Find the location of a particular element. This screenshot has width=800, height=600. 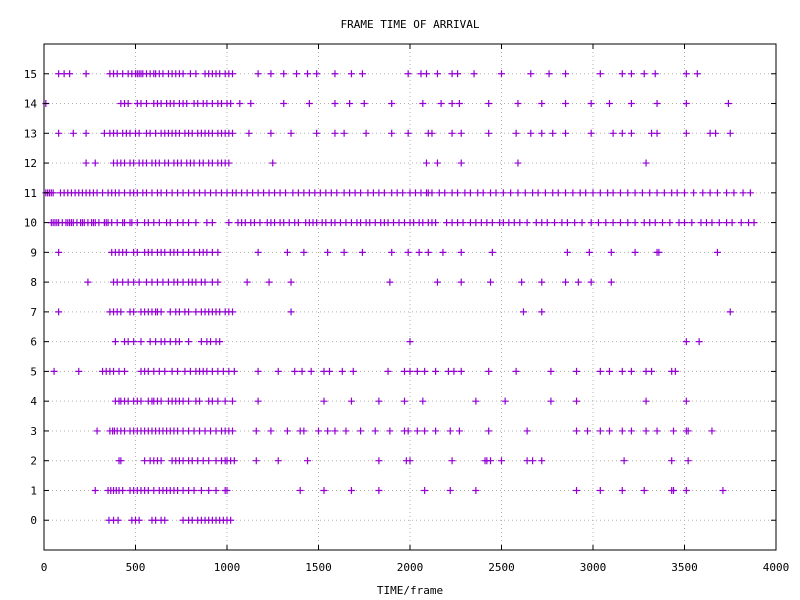

y-tick-label: 6 is located at coordinates (33, 342).